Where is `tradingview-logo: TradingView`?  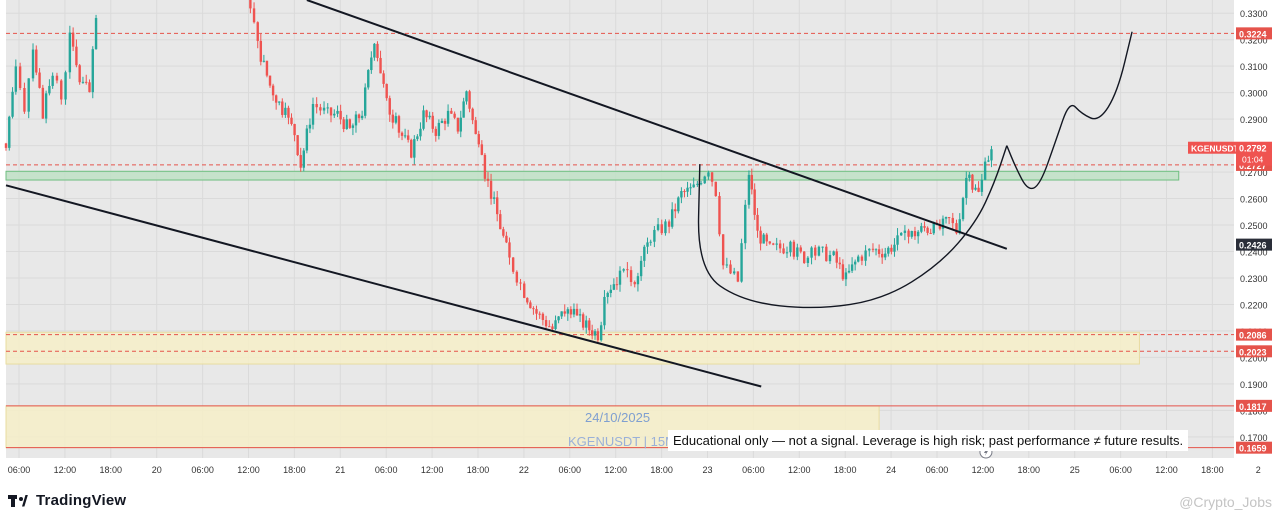
tradingview-logo: TradingView is located at coordinates (67, 500).